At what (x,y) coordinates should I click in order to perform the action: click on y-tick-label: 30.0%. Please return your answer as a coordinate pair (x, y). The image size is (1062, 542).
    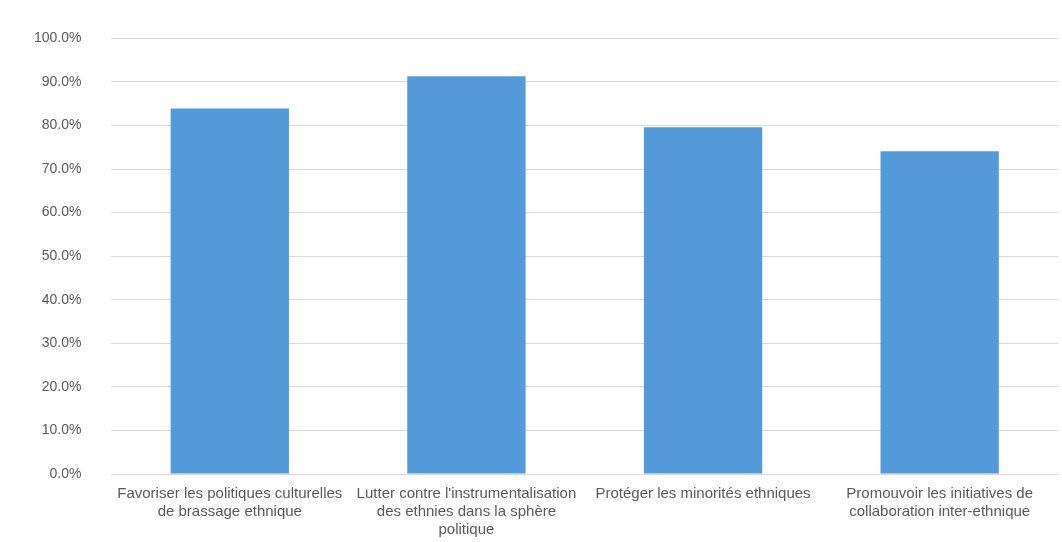
    Looking at the image, I should click on (61, 342).